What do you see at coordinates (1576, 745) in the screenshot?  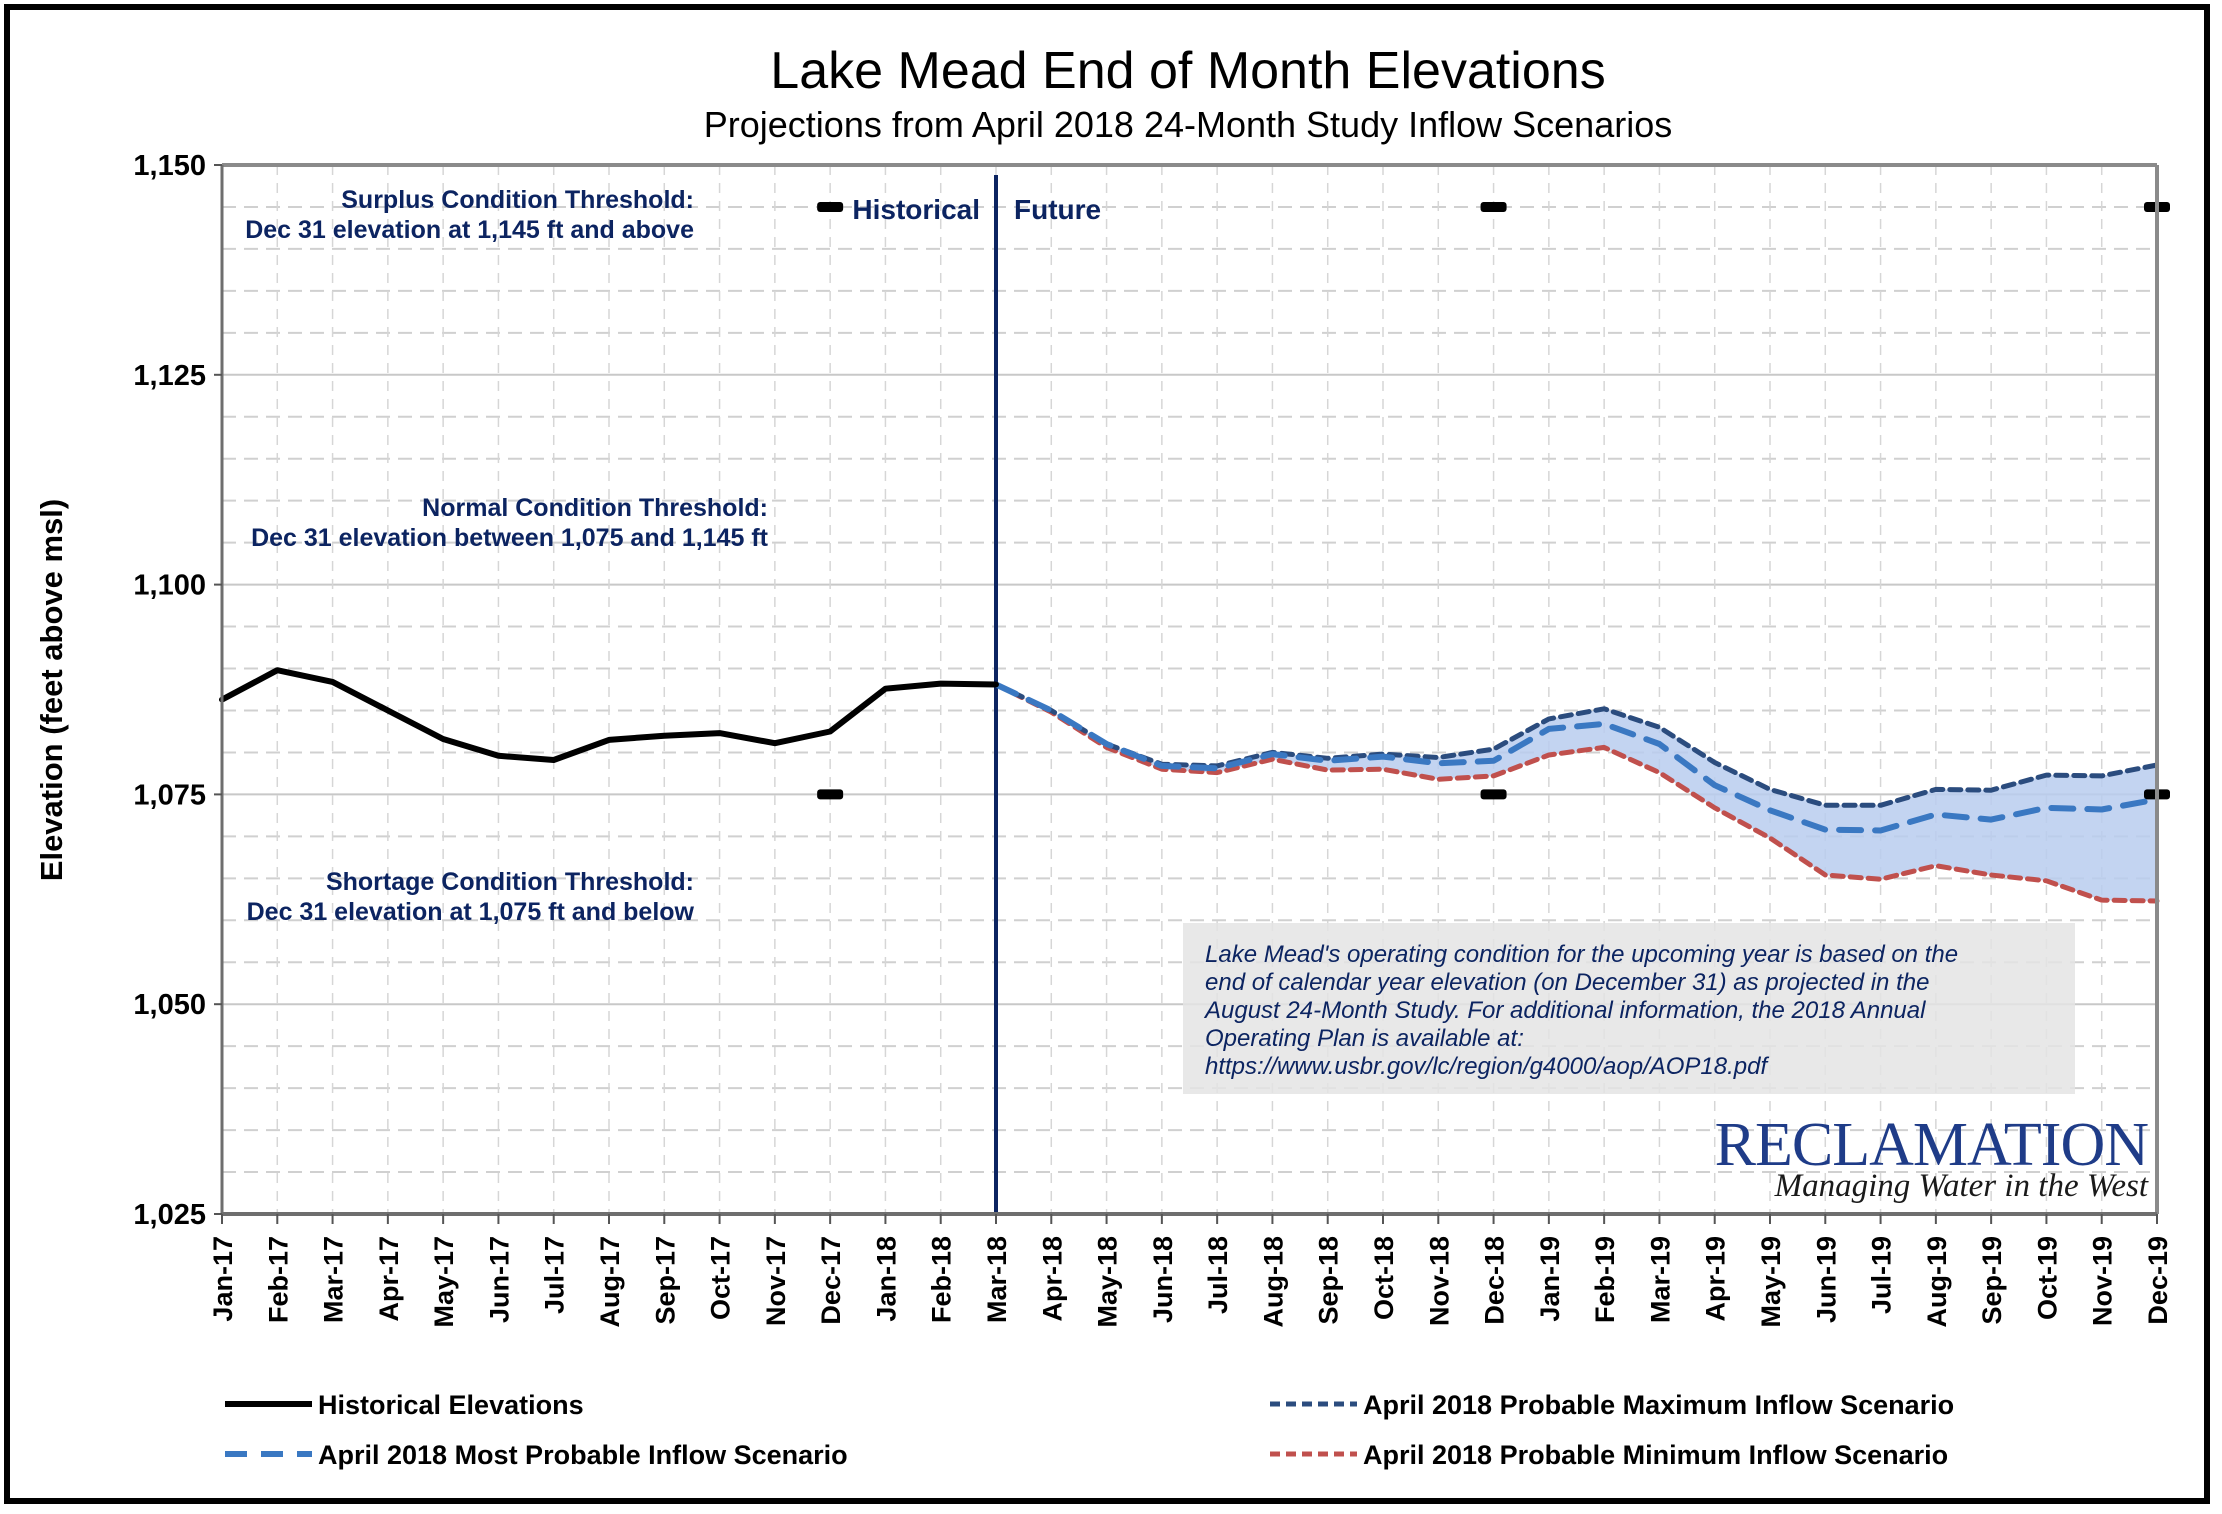 I see `series-line-april-2018-probable-maximum-inflow-scenario` at bounding box center [1576, 745].